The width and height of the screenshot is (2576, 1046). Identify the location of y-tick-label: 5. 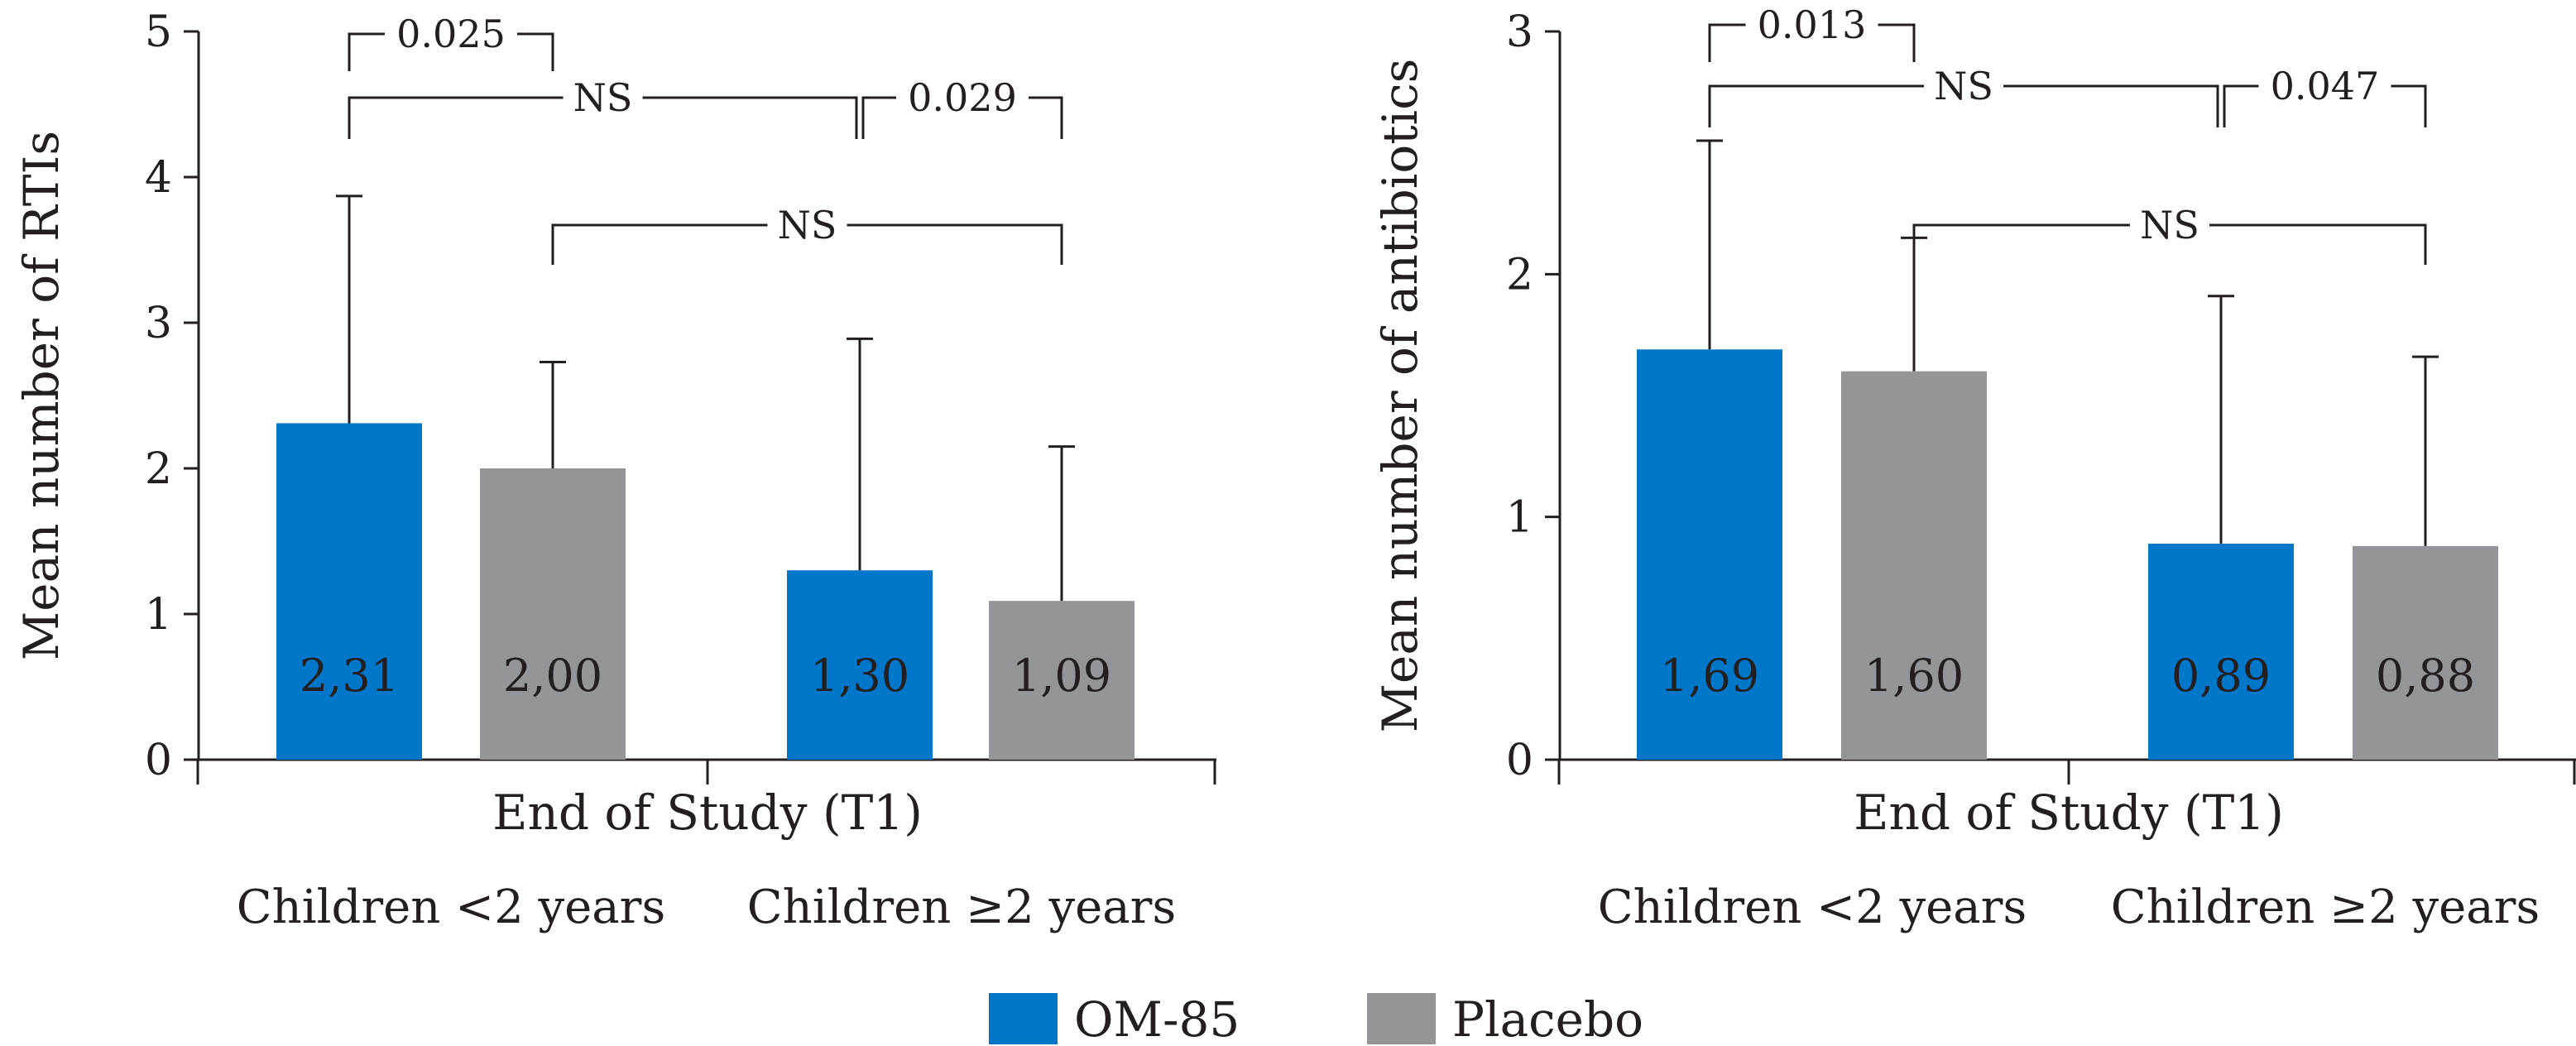
(159, 32).